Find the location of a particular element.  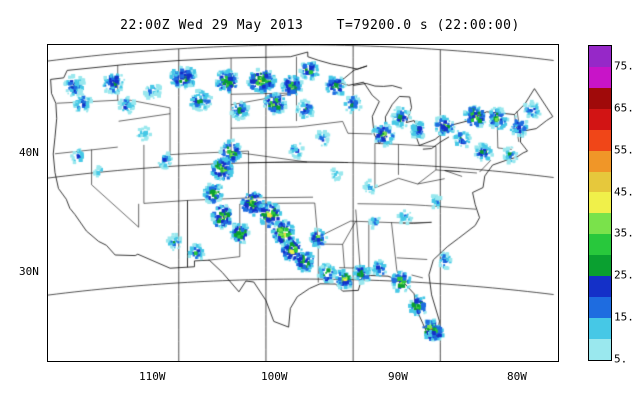

colorbar-tick-label: 35. is located at coordinates (624, 233).